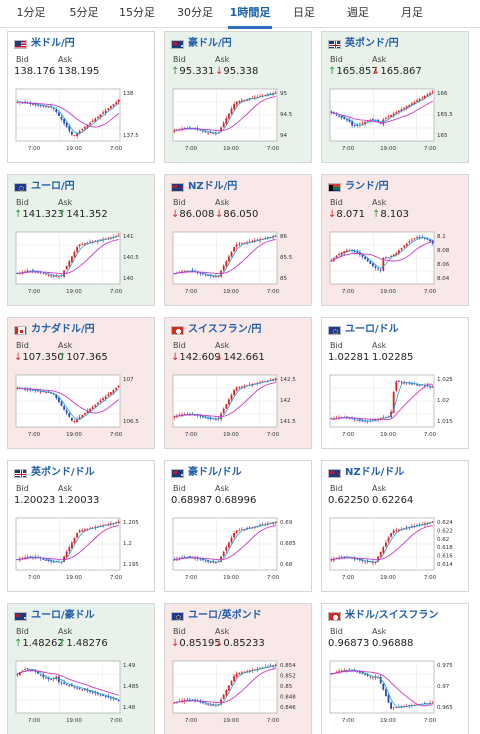 This screenshot has width=480, height=734. I want to click on candlestick-chart: 0.975 0.97 0.965 7:00 19:00 7:00, so click(395, 694).